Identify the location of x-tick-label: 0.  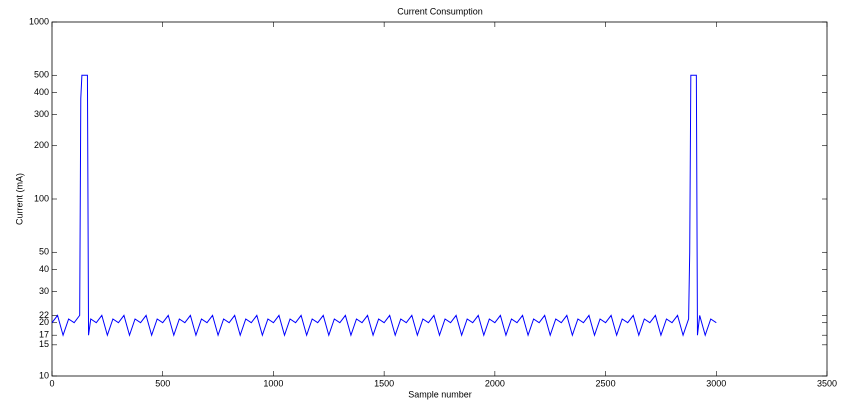
(51, 383).